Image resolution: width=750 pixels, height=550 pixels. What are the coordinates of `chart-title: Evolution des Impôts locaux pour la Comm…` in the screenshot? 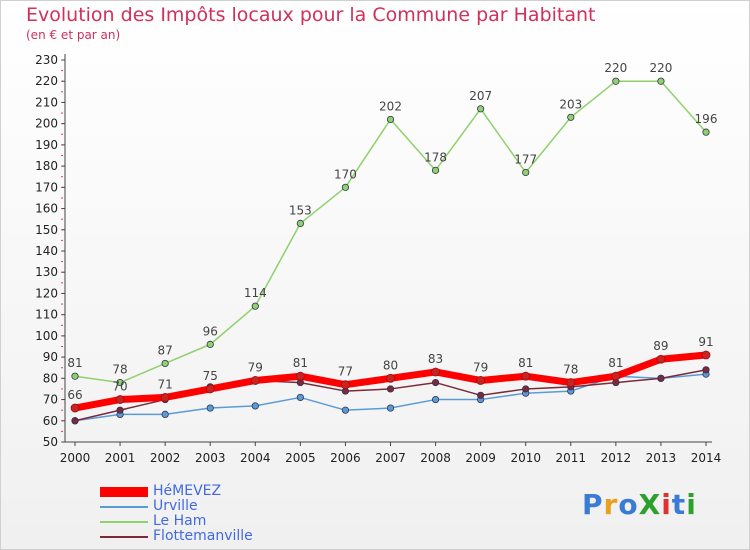 It's located at (311, 15).